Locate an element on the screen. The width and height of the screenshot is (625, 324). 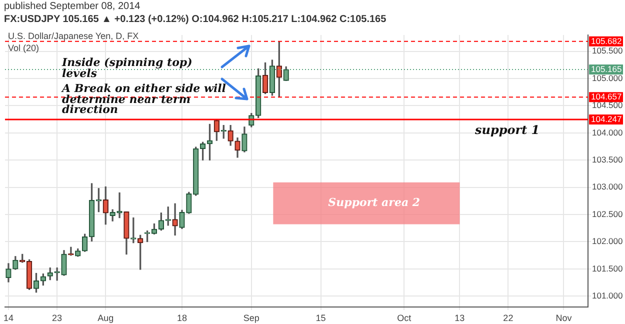
y-tick-label: 104.000 is located at coordinates (607, 132).